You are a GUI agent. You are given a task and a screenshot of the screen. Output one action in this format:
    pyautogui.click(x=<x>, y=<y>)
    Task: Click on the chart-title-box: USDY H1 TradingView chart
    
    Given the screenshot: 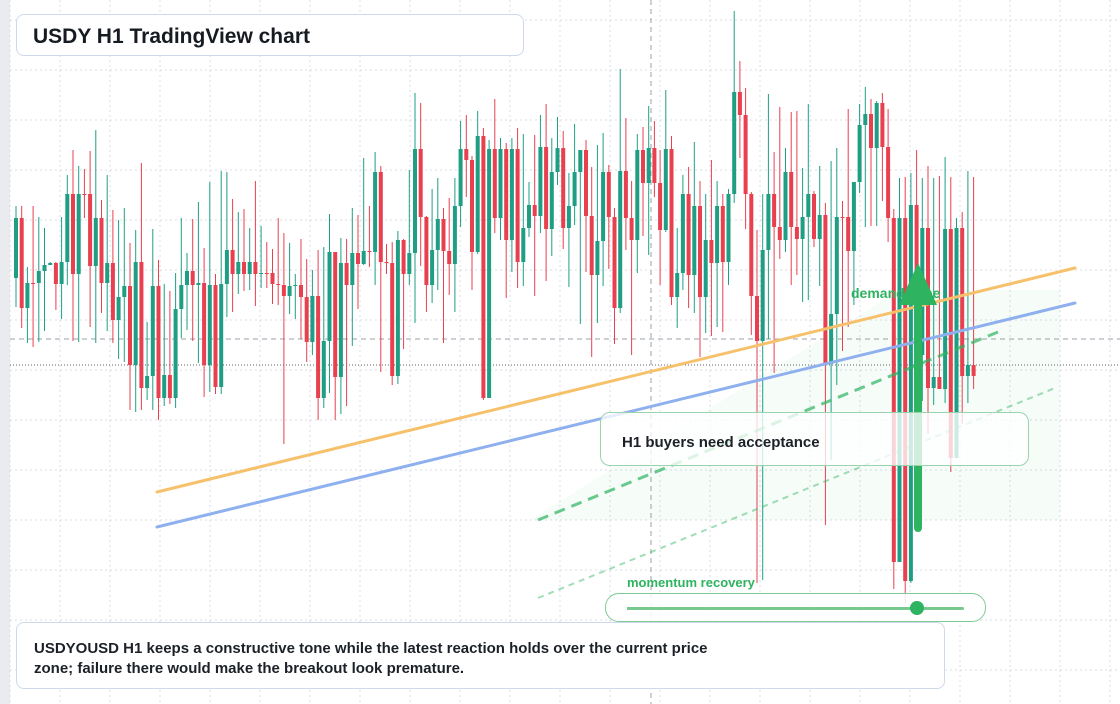 What is the action you would take?
    pyautogui.click(x=270, y=35)
    